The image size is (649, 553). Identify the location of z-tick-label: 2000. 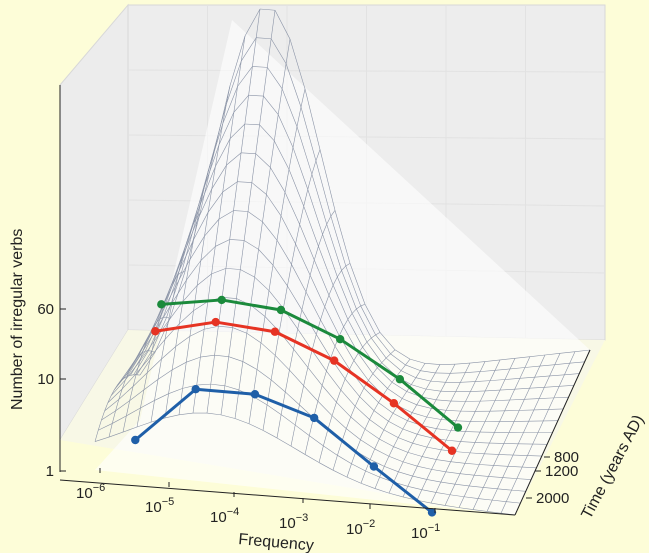
(552, 498).